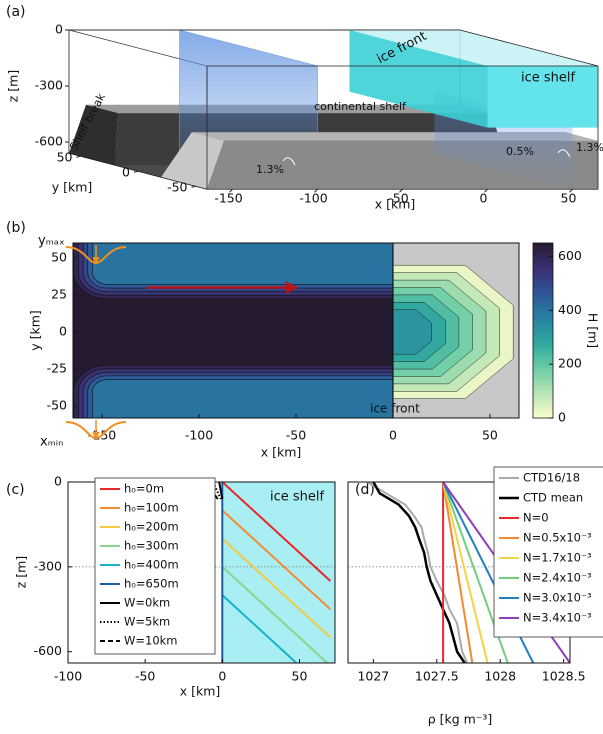 This screenshot has height=734, width=603. I want to click on annotation: xₘᵢₙ, so click(51, 442).